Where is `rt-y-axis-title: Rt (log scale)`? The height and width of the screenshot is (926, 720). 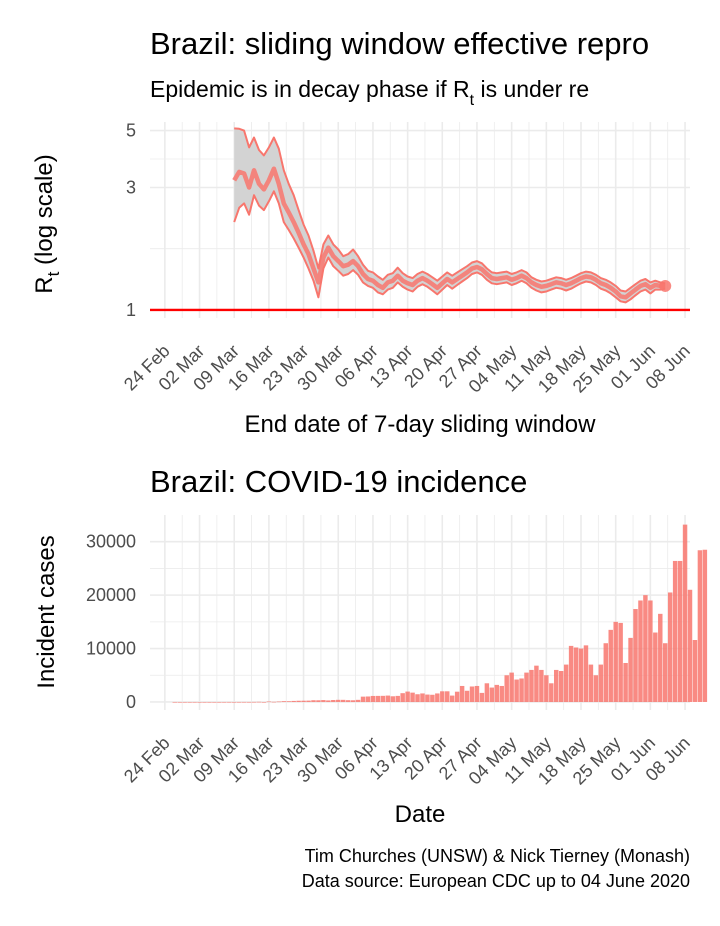 rt-y-axis-title: Rt (log scale) is located at coordinates (47, 223).